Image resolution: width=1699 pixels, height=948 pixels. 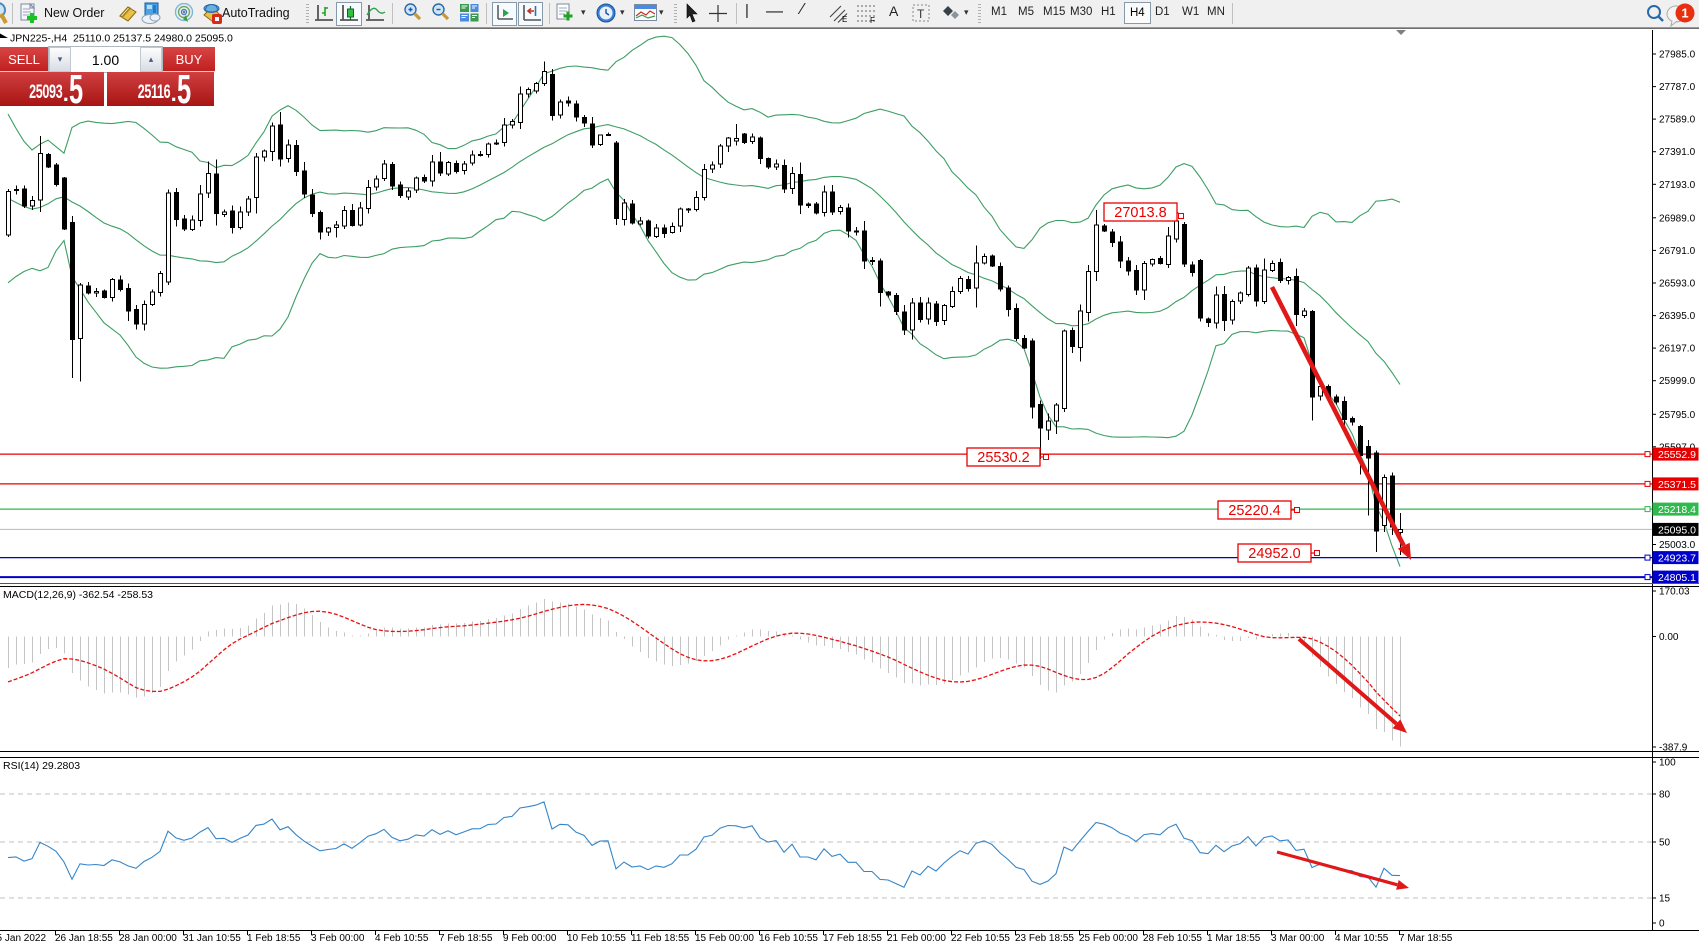 What do you see at coordinates (1234, 938) in the screenshot?
I see `svg-text: 1 Mar 18:55` at bounding box center [1234, 938].